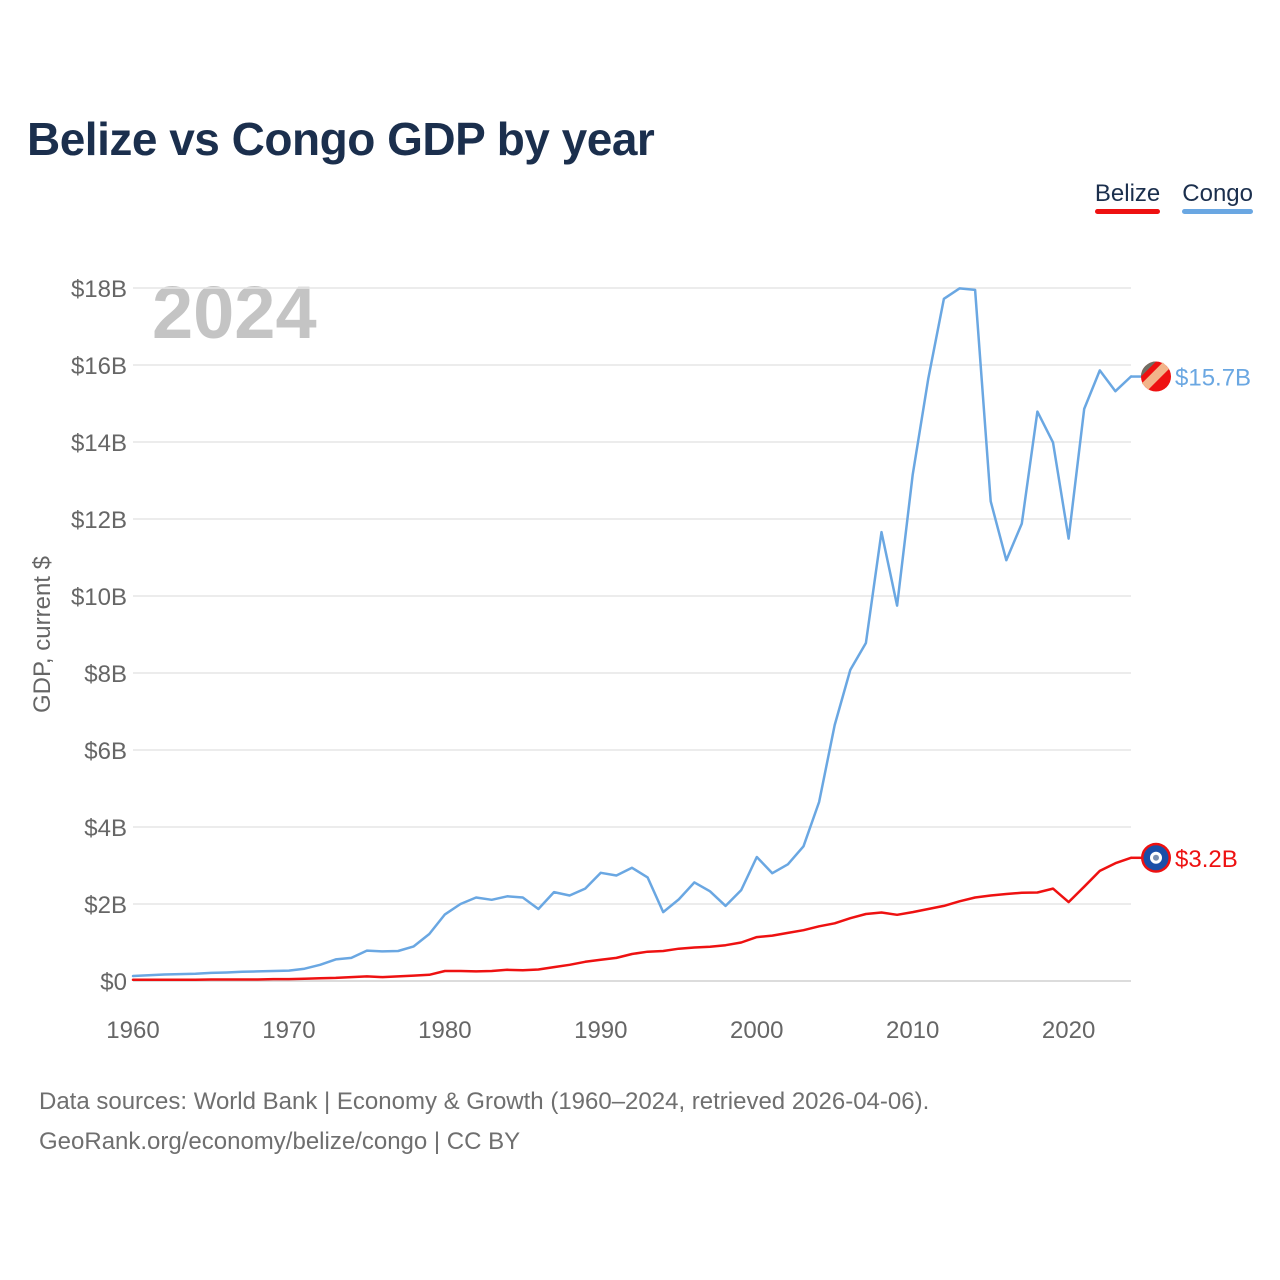 The height and width of the screenshot is (1280, 1280). Describe the element at coordinates (444, 1030) in the screenshot. I see `x-tick-label: 1980` at that location.